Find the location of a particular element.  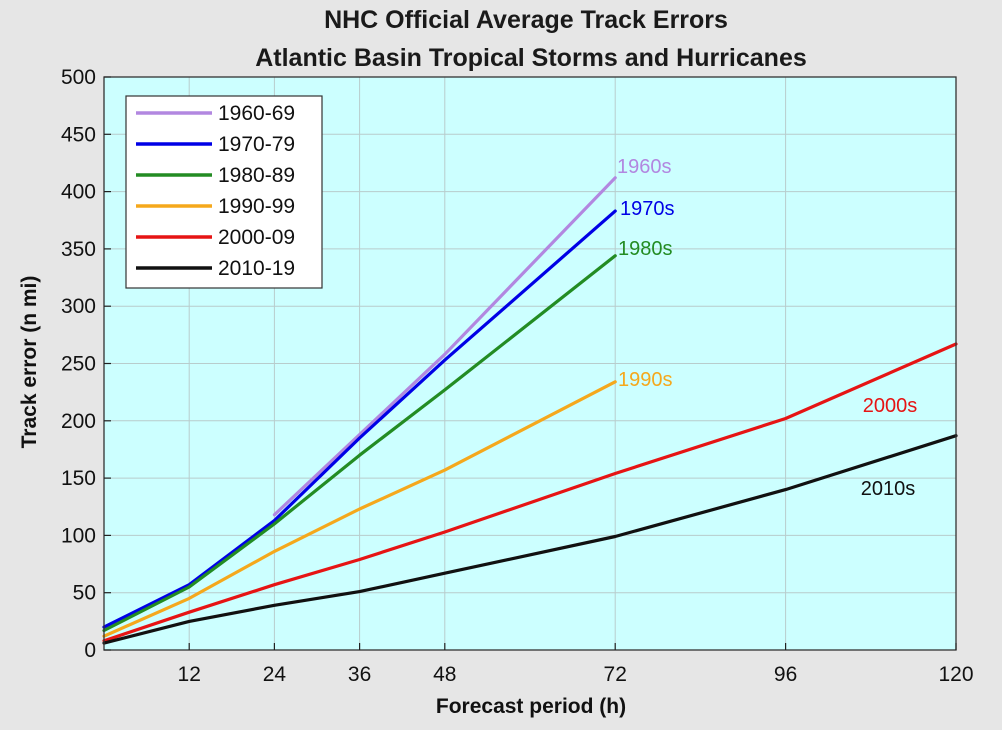

annotation-1970s: 1970s is located at coordinates (647, 209).